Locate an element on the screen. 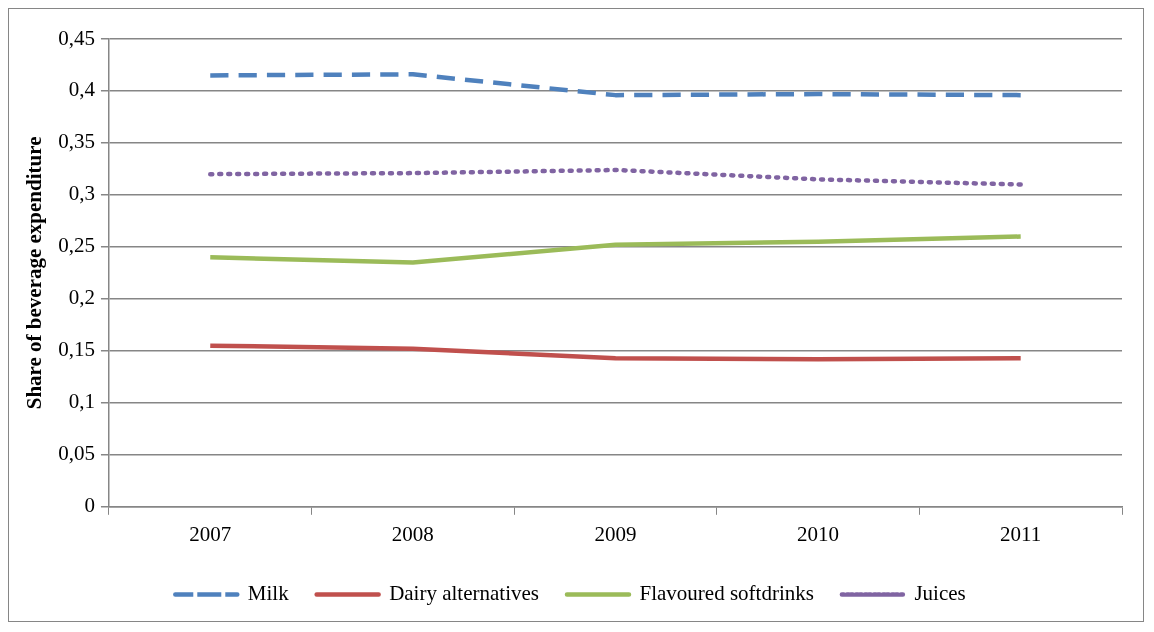  x-tick-label: 2011 is located at coordinates (1021, 533).